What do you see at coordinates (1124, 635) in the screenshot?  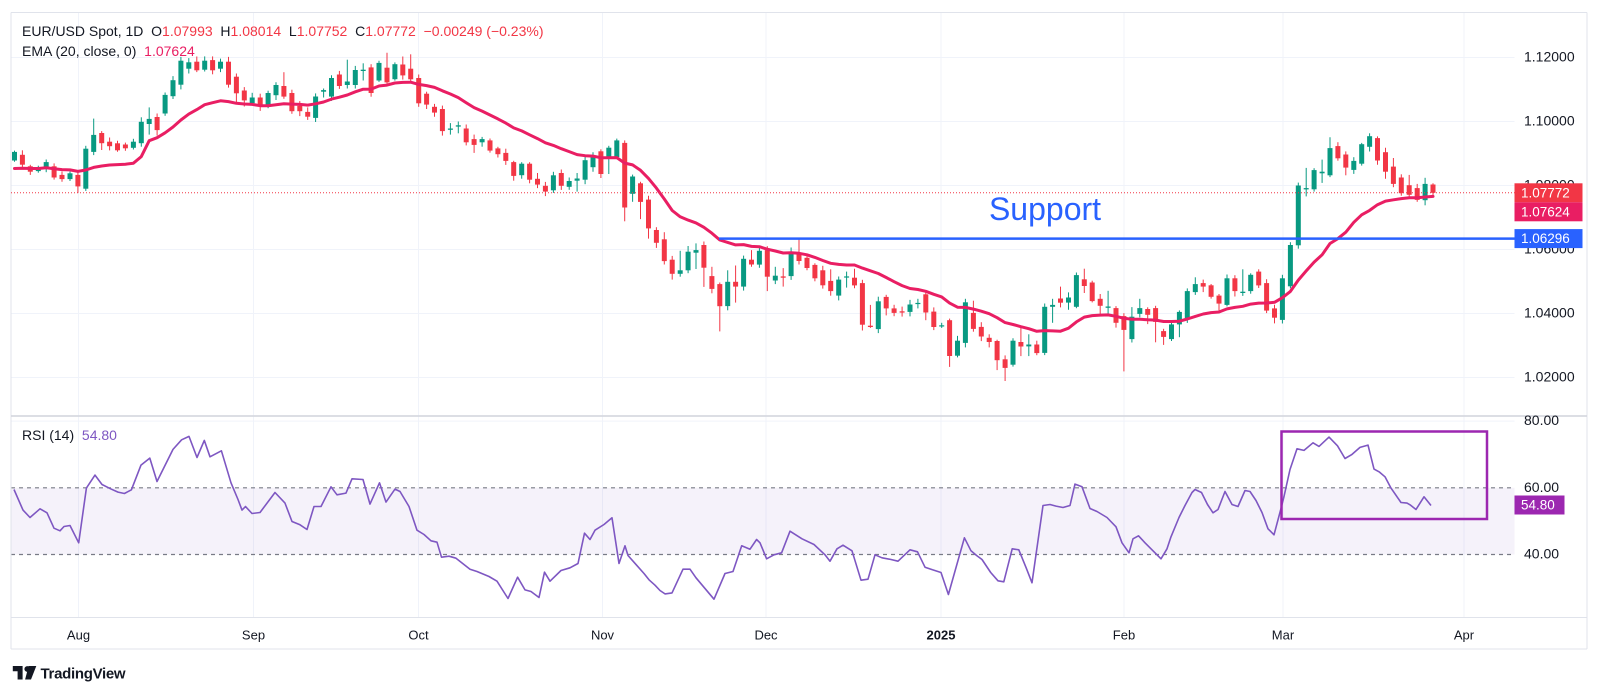 I see `svg-text: Feb` at bounding box center [1124, 635].